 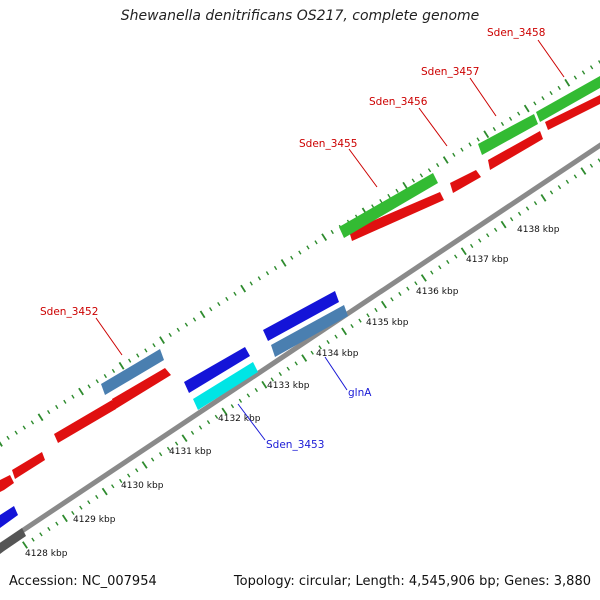 I want to click on gene-label-sden-3452: Sden_3452, so click(x=69, y=312).